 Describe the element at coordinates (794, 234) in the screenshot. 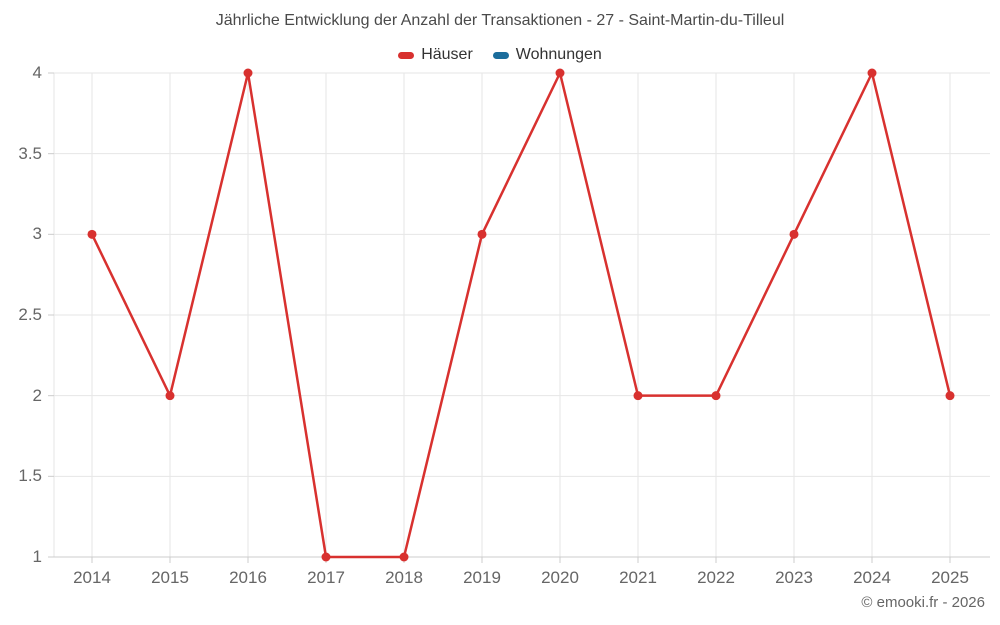

I see `data-point-häuser-2023` at that location.